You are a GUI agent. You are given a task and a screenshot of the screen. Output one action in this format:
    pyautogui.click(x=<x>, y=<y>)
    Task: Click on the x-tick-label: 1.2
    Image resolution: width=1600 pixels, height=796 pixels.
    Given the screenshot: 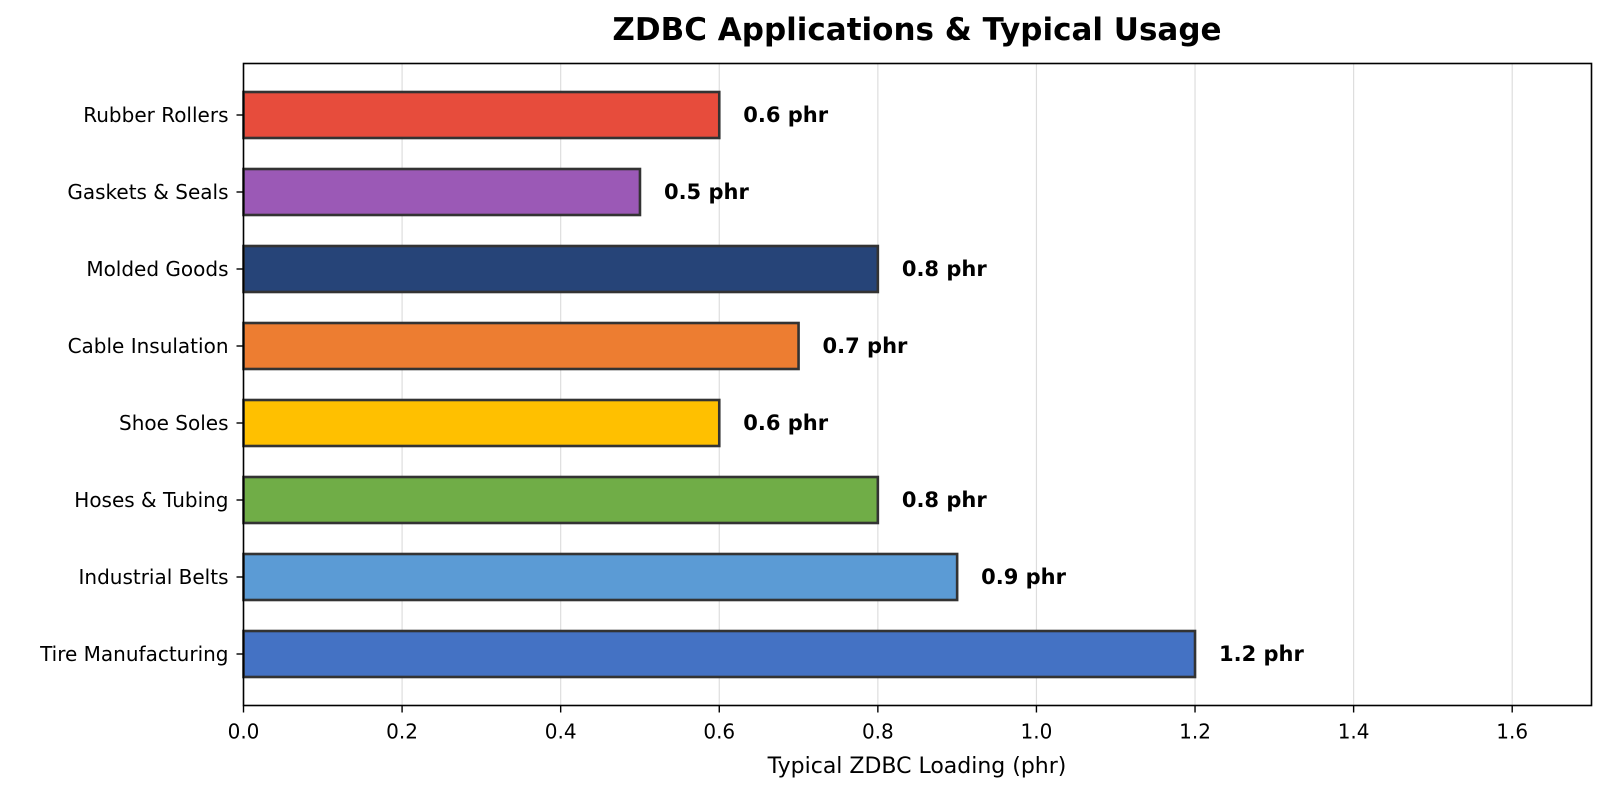 What is the action you would take?
    pyautogui.click(x=1195, y=732)
    